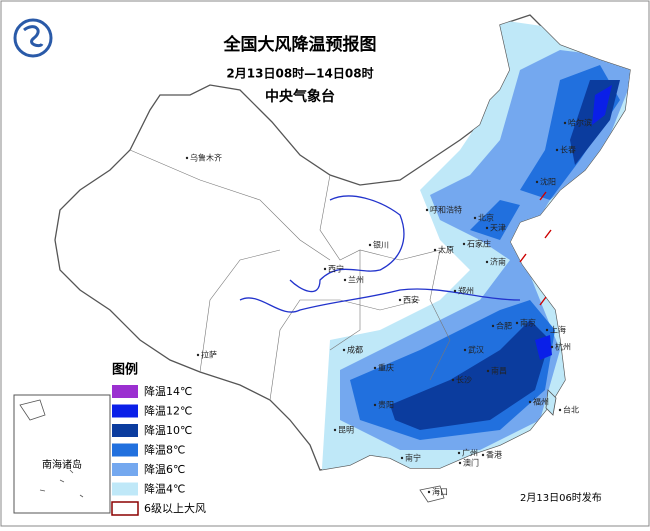  I want to click on city-label: 贵阳, so click(386, 405).